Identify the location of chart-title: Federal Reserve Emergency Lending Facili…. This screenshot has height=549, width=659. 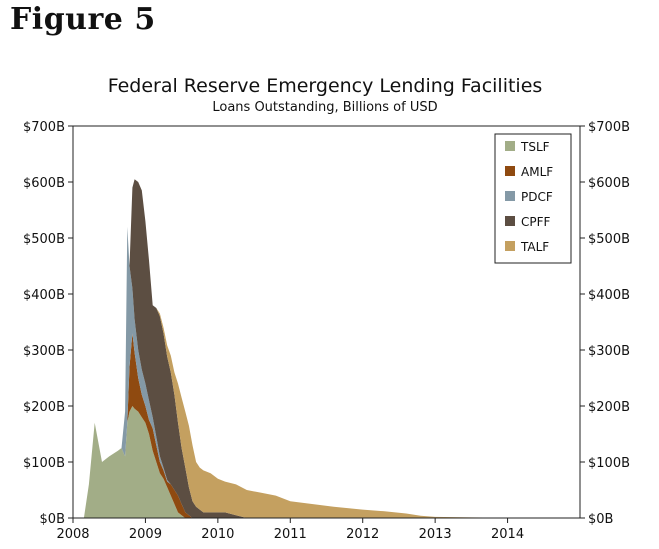
(325, 86).